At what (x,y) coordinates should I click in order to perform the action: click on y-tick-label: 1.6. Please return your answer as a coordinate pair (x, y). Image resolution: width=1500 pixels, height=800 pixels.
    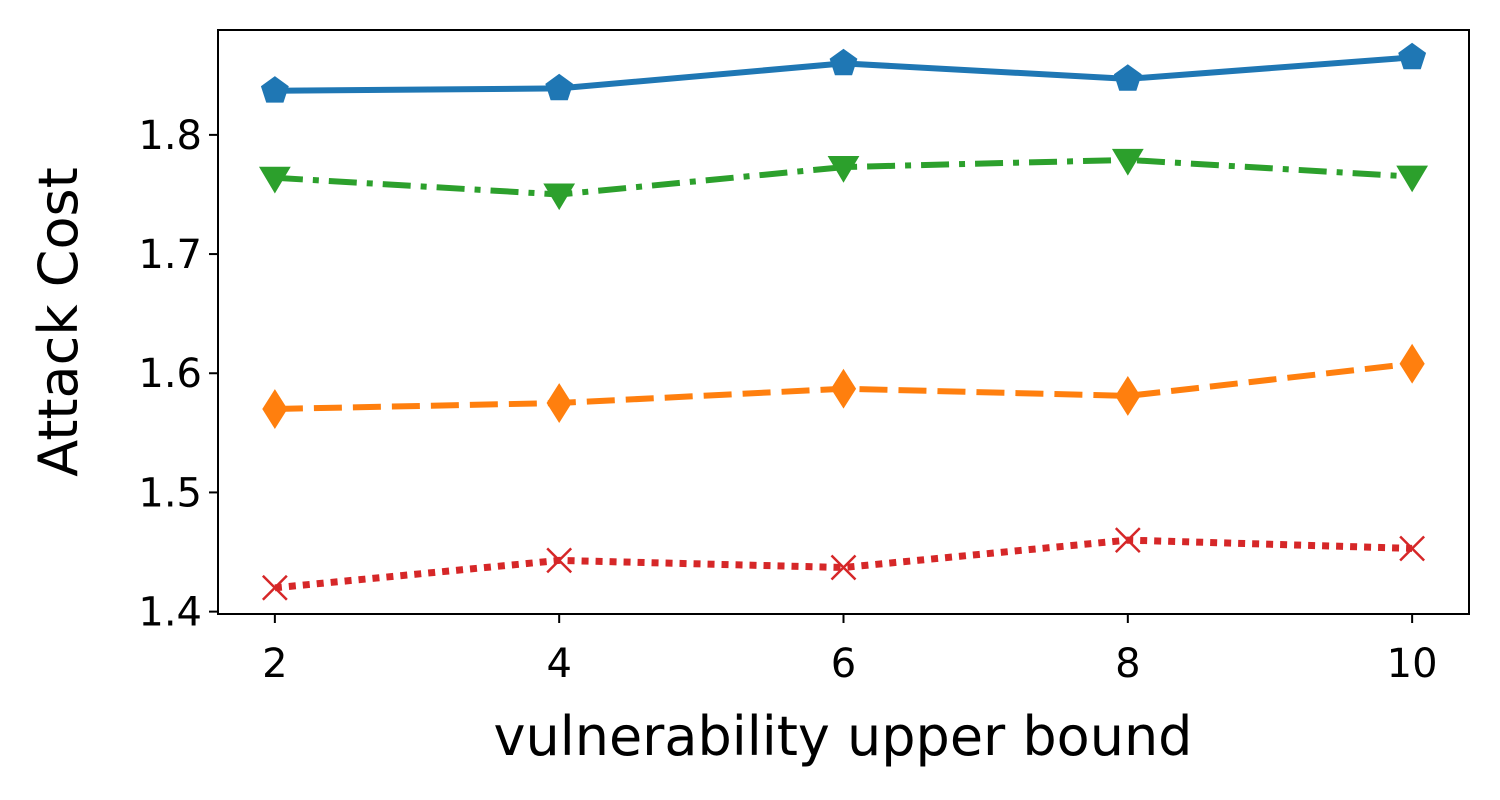
    Looking at the image, I should click on (170, 374).